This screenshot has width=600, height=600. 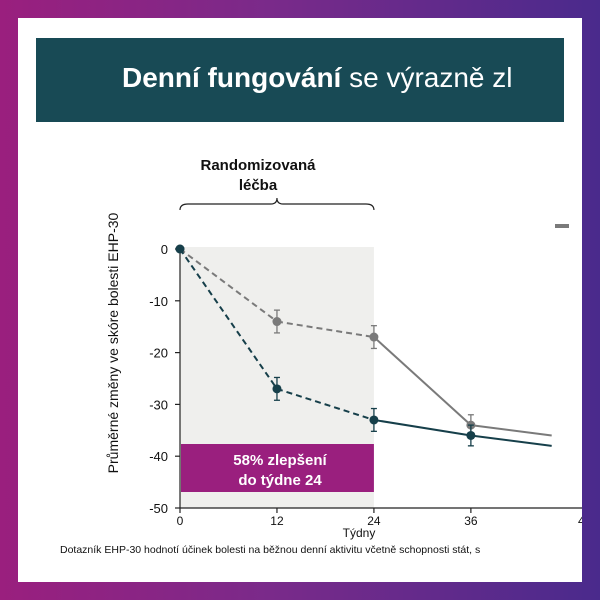 I want to click on y-ticks: 0 -10 -20 -30 -40 -50, so click(x=164, y=379).